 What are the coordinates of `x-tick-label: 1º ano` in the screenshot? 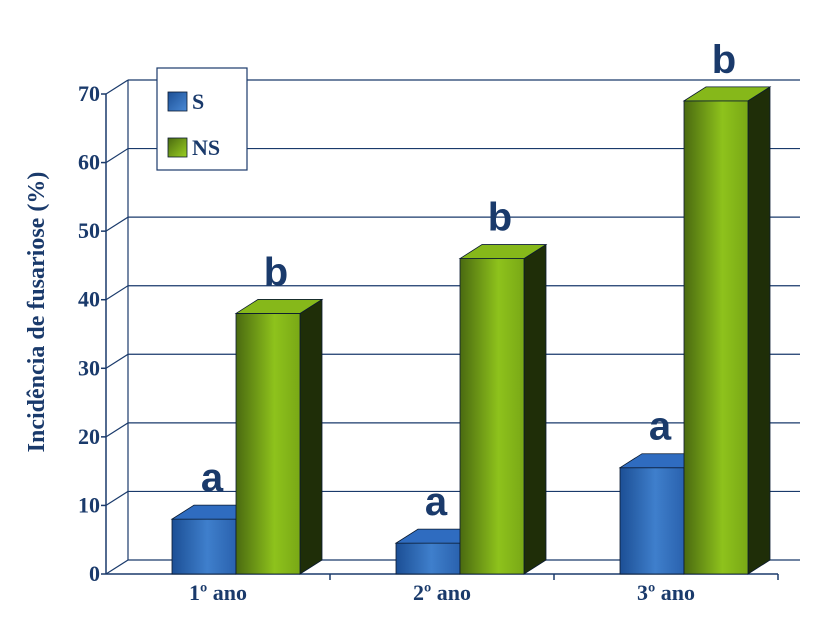 It's located at (218, 592).